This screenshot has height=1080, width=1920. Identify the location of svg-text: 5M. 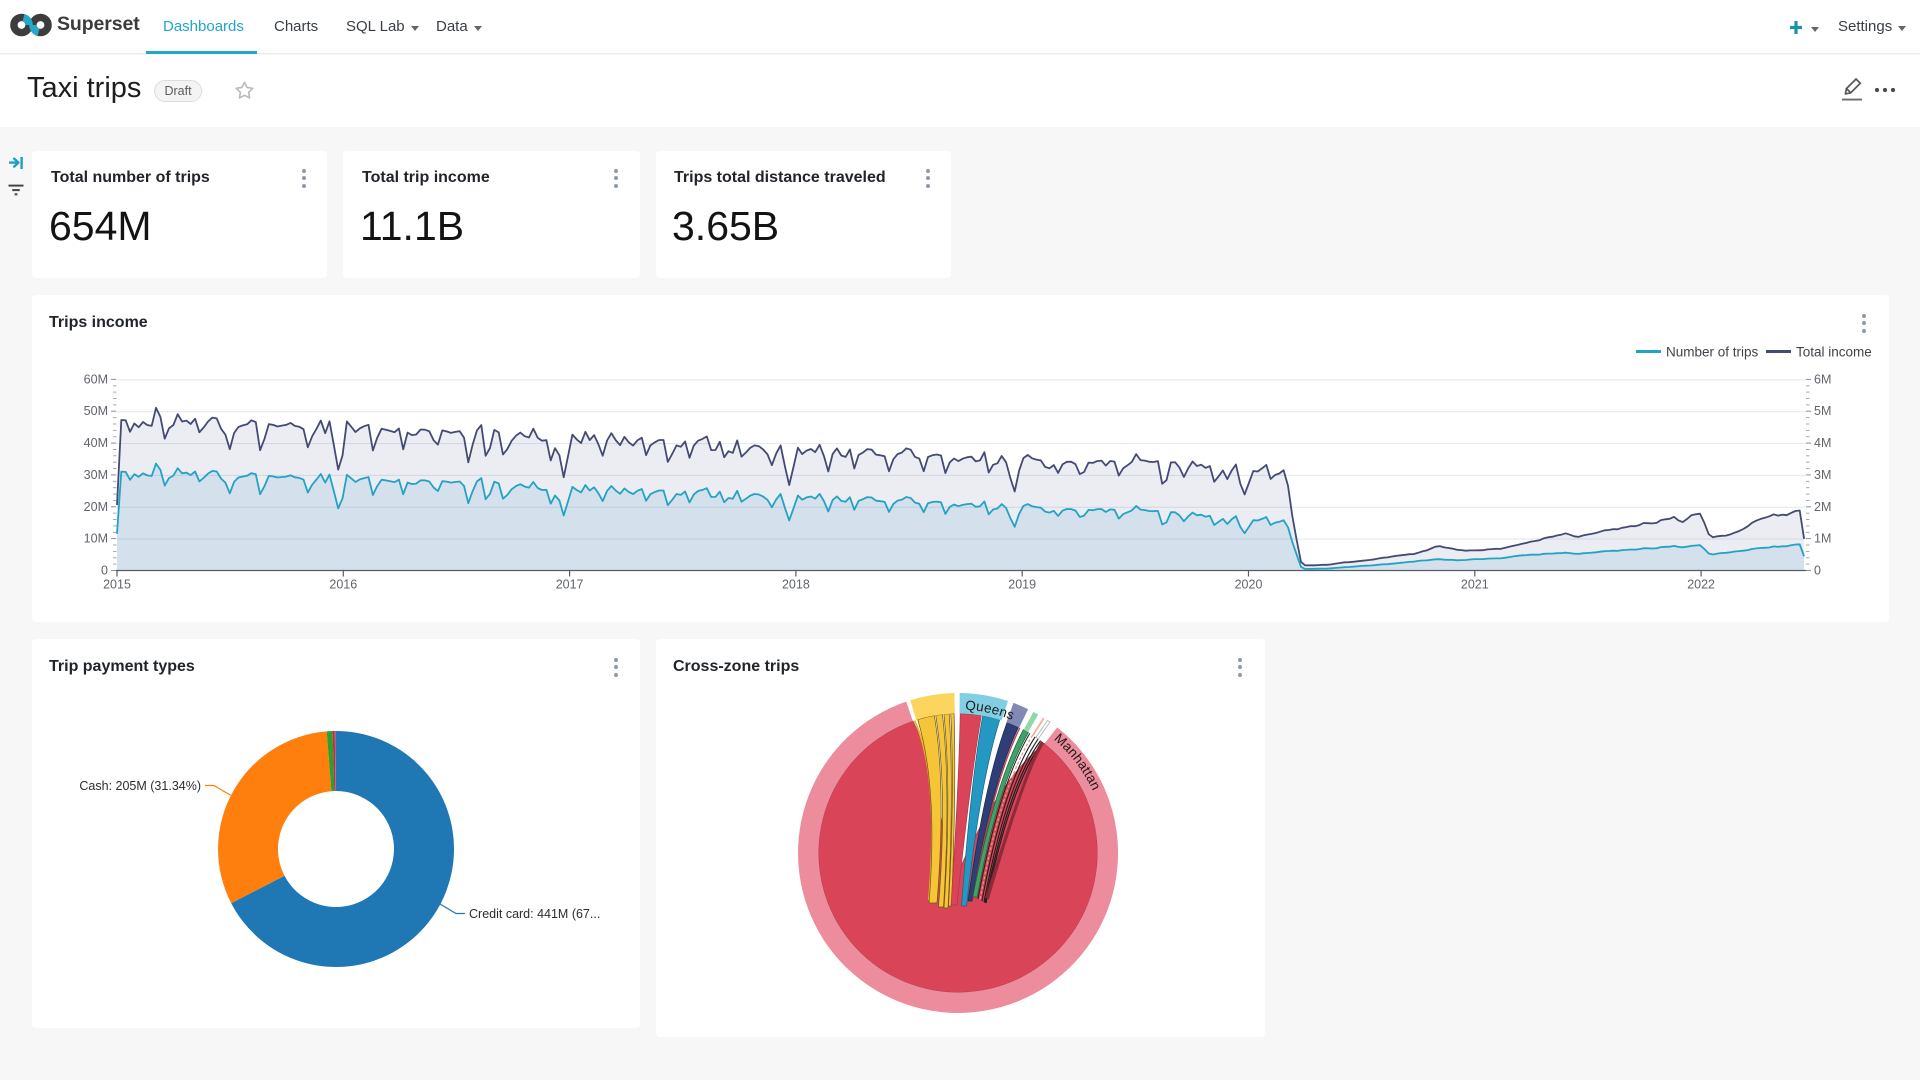
(1822, 411).